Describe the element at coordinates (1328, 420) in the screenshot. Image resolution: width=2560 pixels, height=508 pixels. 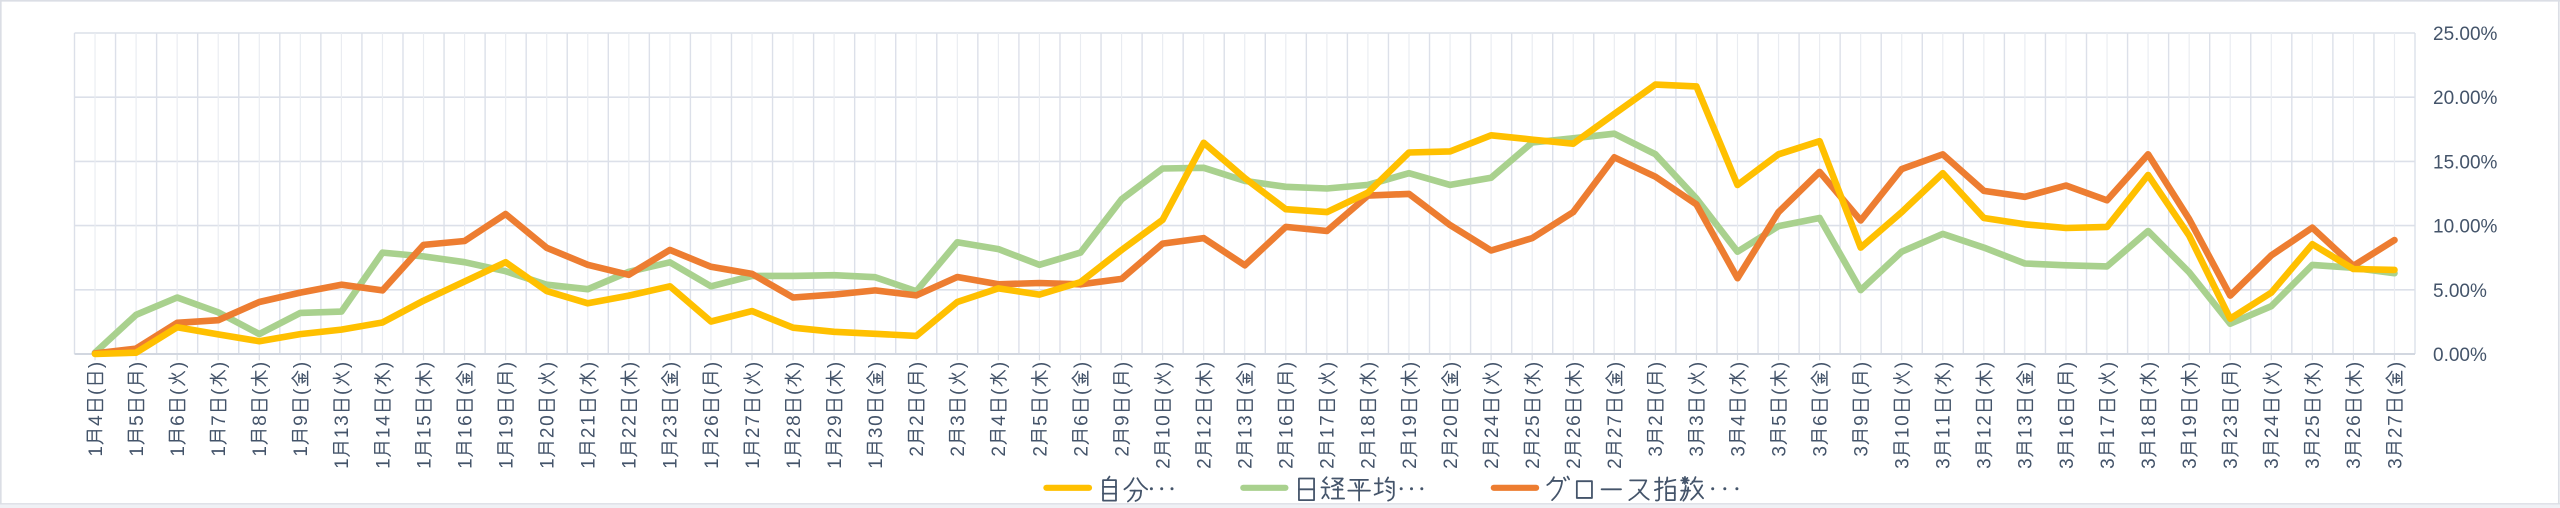
I see `svg-text: 7` at that location.